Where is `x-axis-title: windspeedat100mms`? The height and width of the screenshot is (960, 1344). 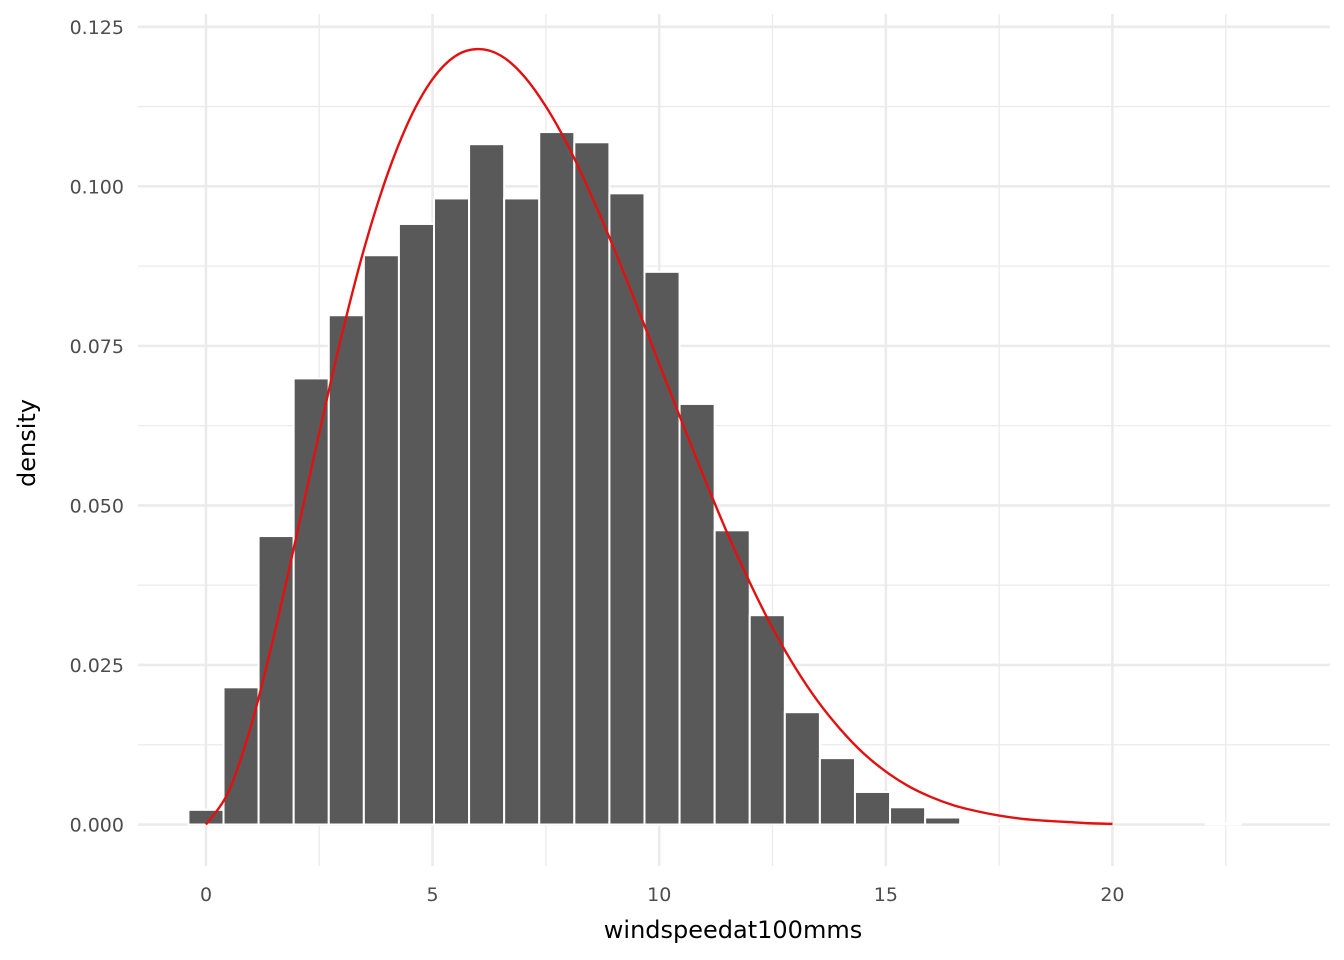
x-axis-title: windspeedat100mms is located at coordinates (733, 930).